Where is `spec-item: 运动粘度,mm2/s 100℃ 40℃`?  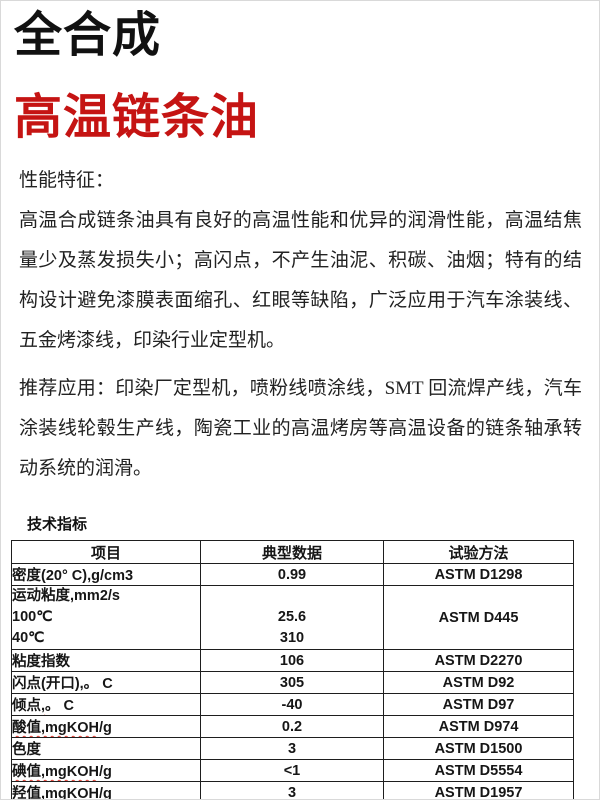 spec-item: 运动粘度,mm2/s 100℃ 40℃ is located at coordinates (106, 617).